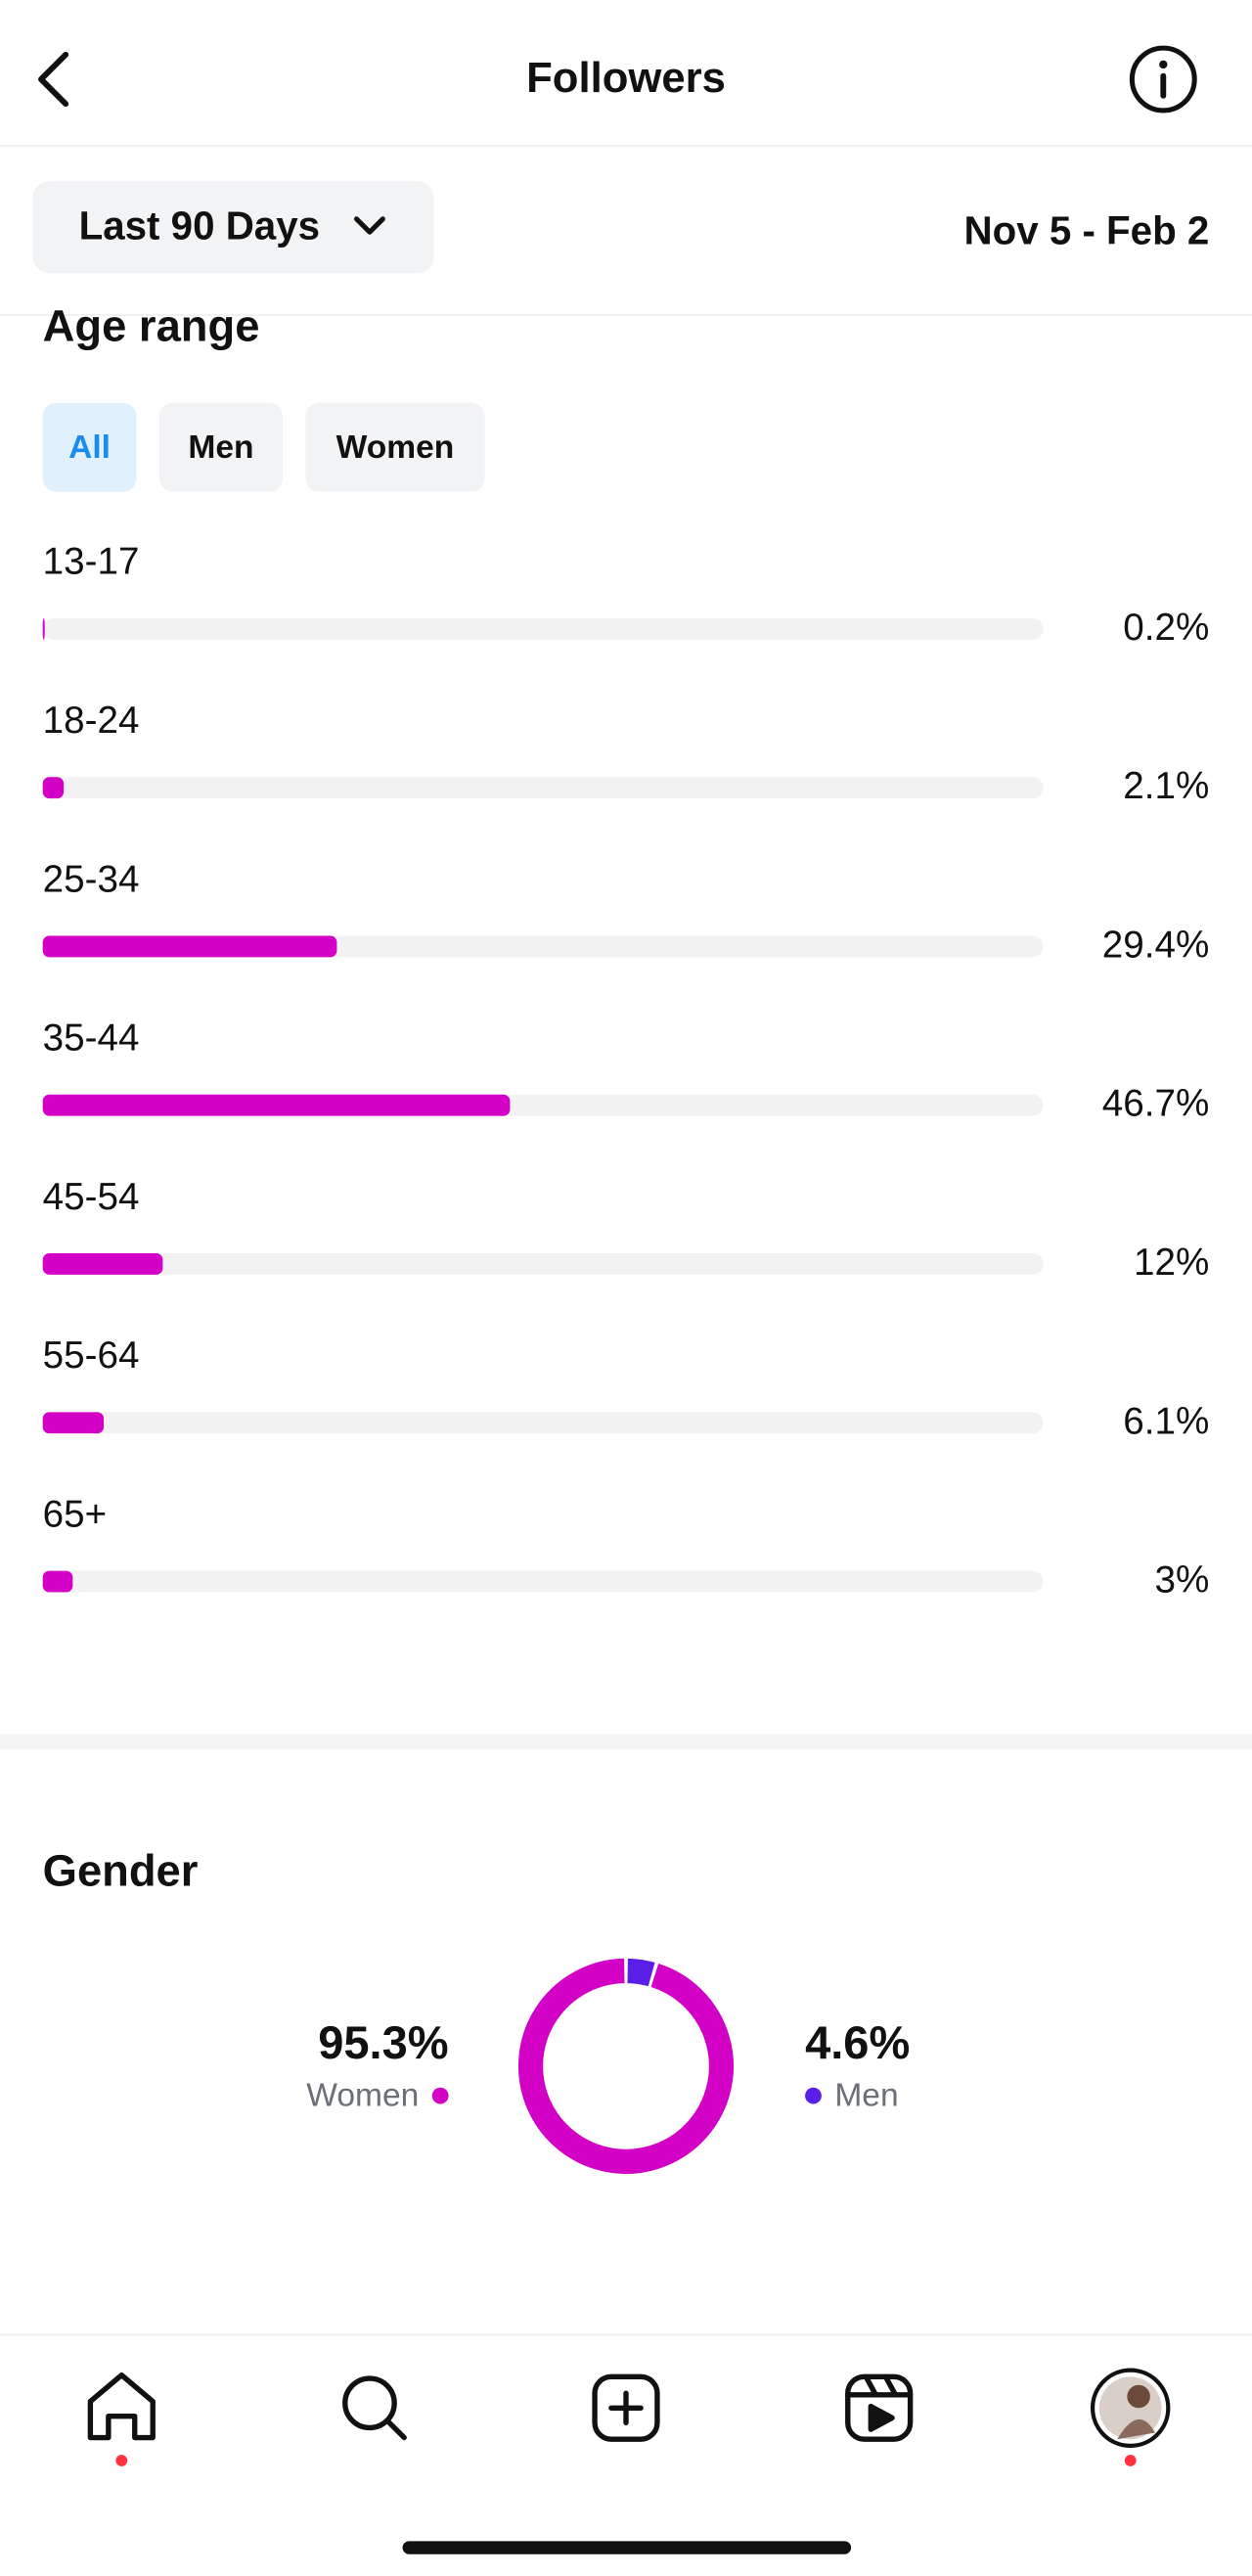 This screenshot has height=2576, width=1252. Describe the element at coordinates (1156, 945) in the screenshot. I see `value-label: 29.4%` at that location.